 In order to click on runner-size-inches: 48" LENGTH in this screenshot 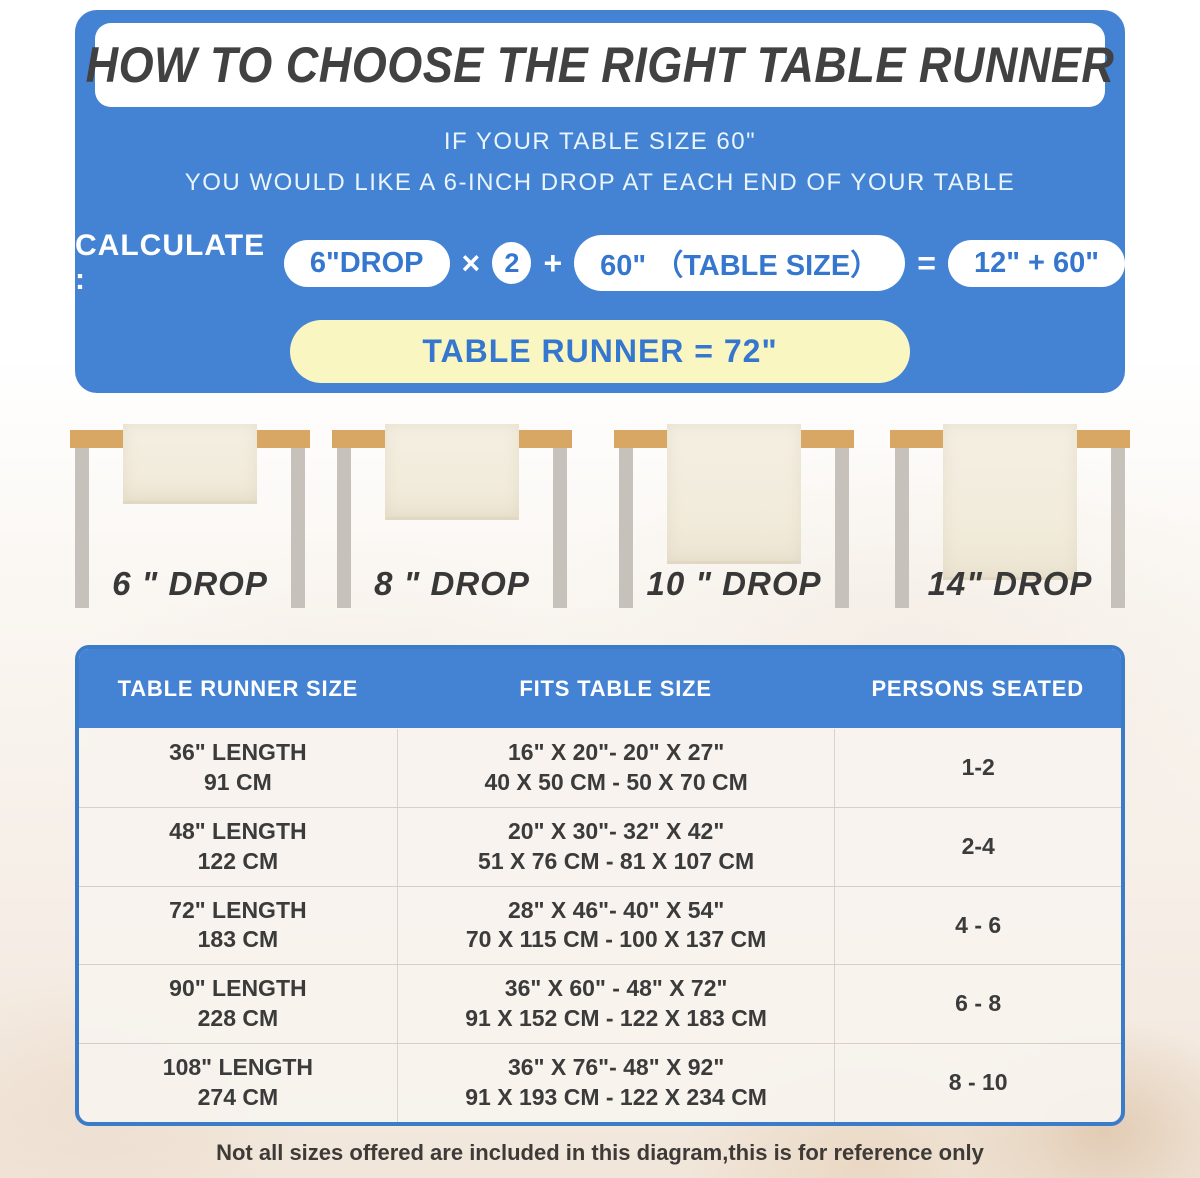, I will do `click(238, 830)`.